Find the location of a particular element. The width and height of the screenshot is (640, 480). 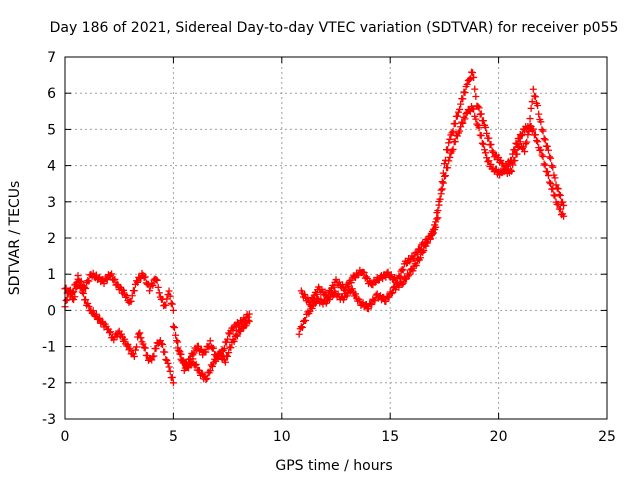

y-tick-label: 7 is located at coordinates (51, 58).